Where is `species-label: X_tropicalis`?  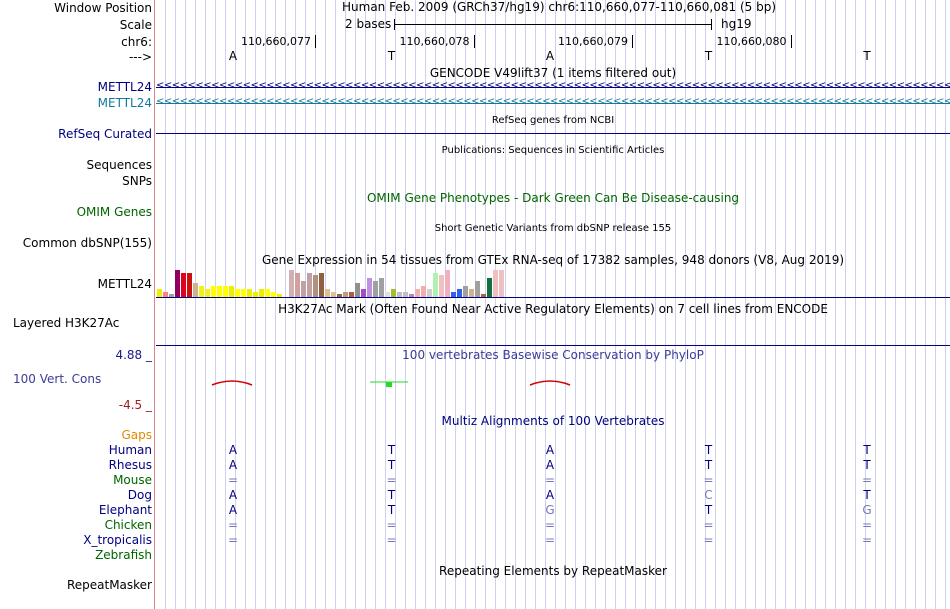 species-label: X_tropicalis is located at coordinates (117, 540).